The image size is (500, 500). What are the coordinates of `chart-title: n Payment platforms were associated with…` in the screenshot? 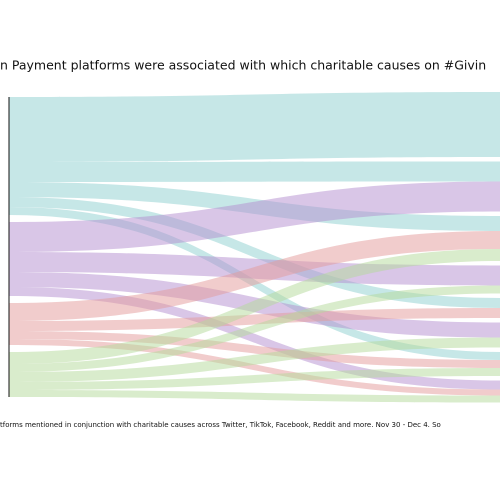 It's located at (243, 65).